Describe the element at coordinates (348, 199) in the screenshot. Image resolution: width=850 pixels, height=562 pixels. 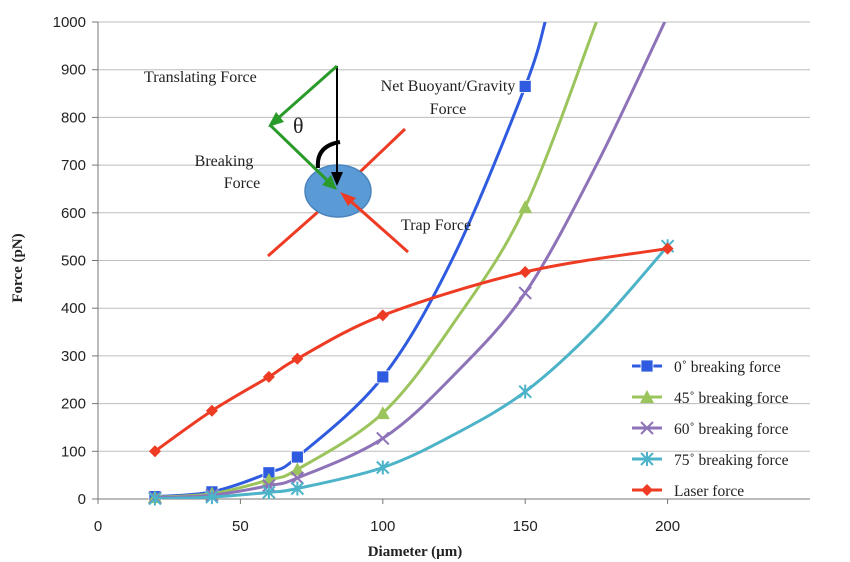
I see `trap-force-arrowhead` at that location.